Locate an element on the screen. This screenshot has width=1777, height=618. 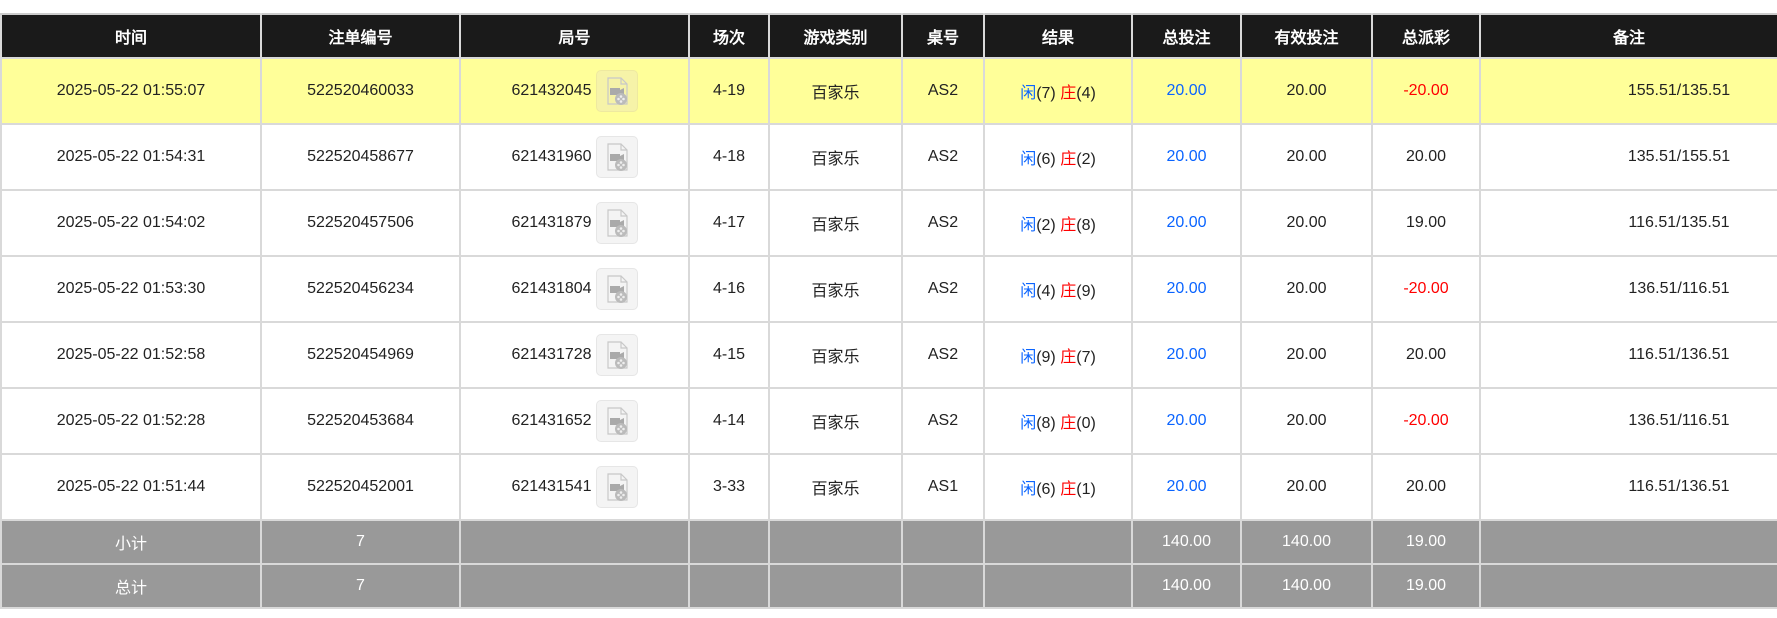
result-cell: 闲(8) 庄(0) is located at coordinates (1058, 421).